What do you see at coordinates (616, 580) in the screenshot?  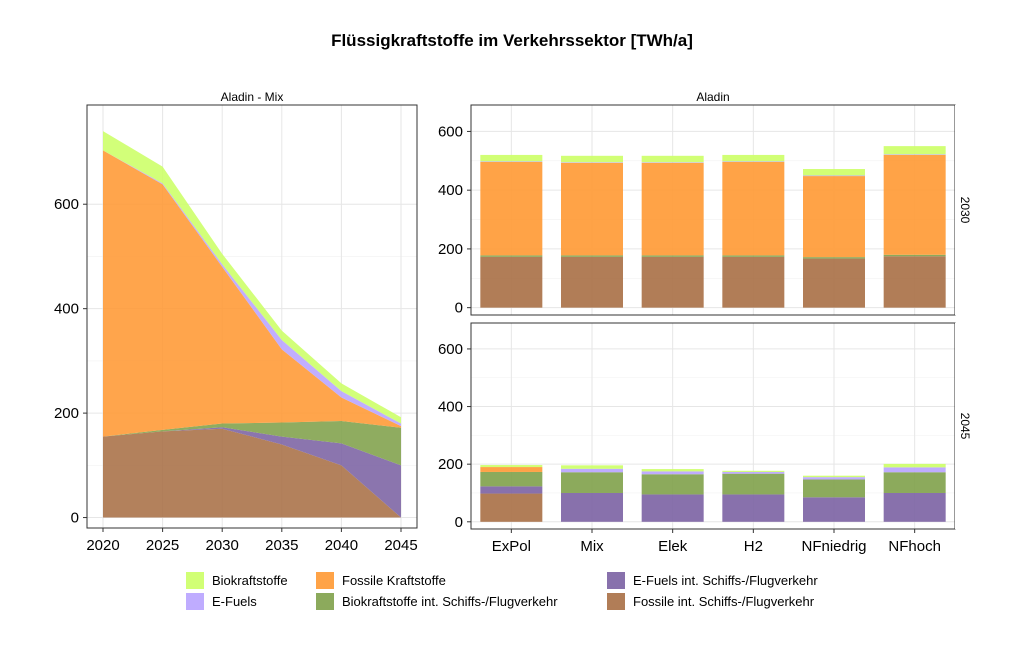 I see `legend-swatch-efuels_int` at bounding box center [616, 580].